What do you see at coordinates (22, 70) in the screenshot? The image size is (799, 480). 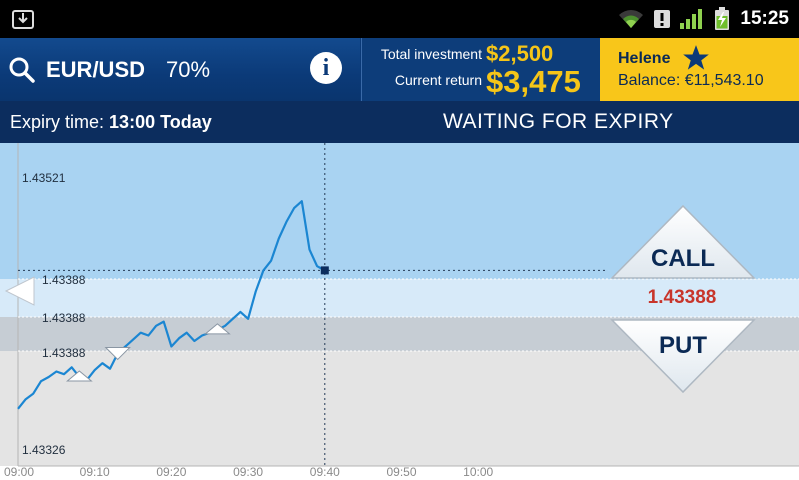 I see `search-icon` at bounding box center [22, 70].